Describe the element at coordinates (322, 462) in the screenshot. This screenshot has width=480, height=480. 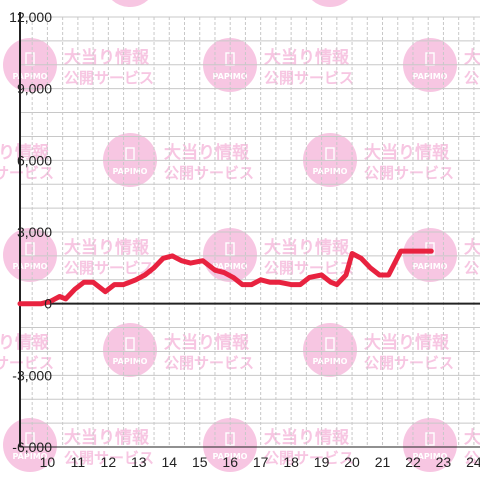
I see `x-tick-label: 19` at that location.